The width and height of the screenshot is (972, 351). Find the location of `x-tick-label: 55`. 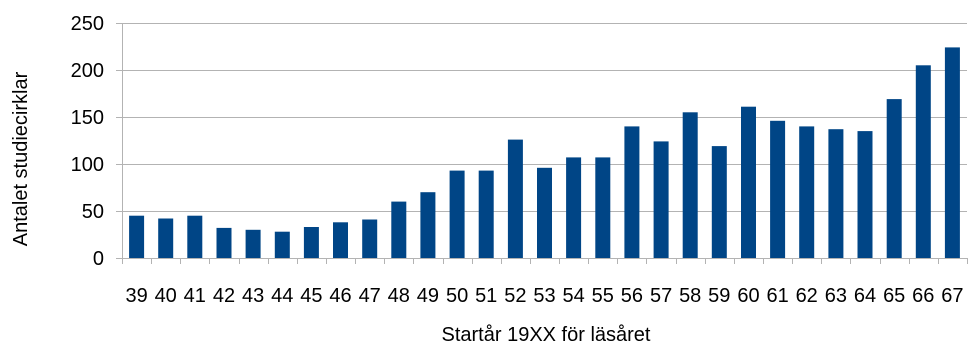

x-tick-label: 55 is located at coordinates (603, 296).